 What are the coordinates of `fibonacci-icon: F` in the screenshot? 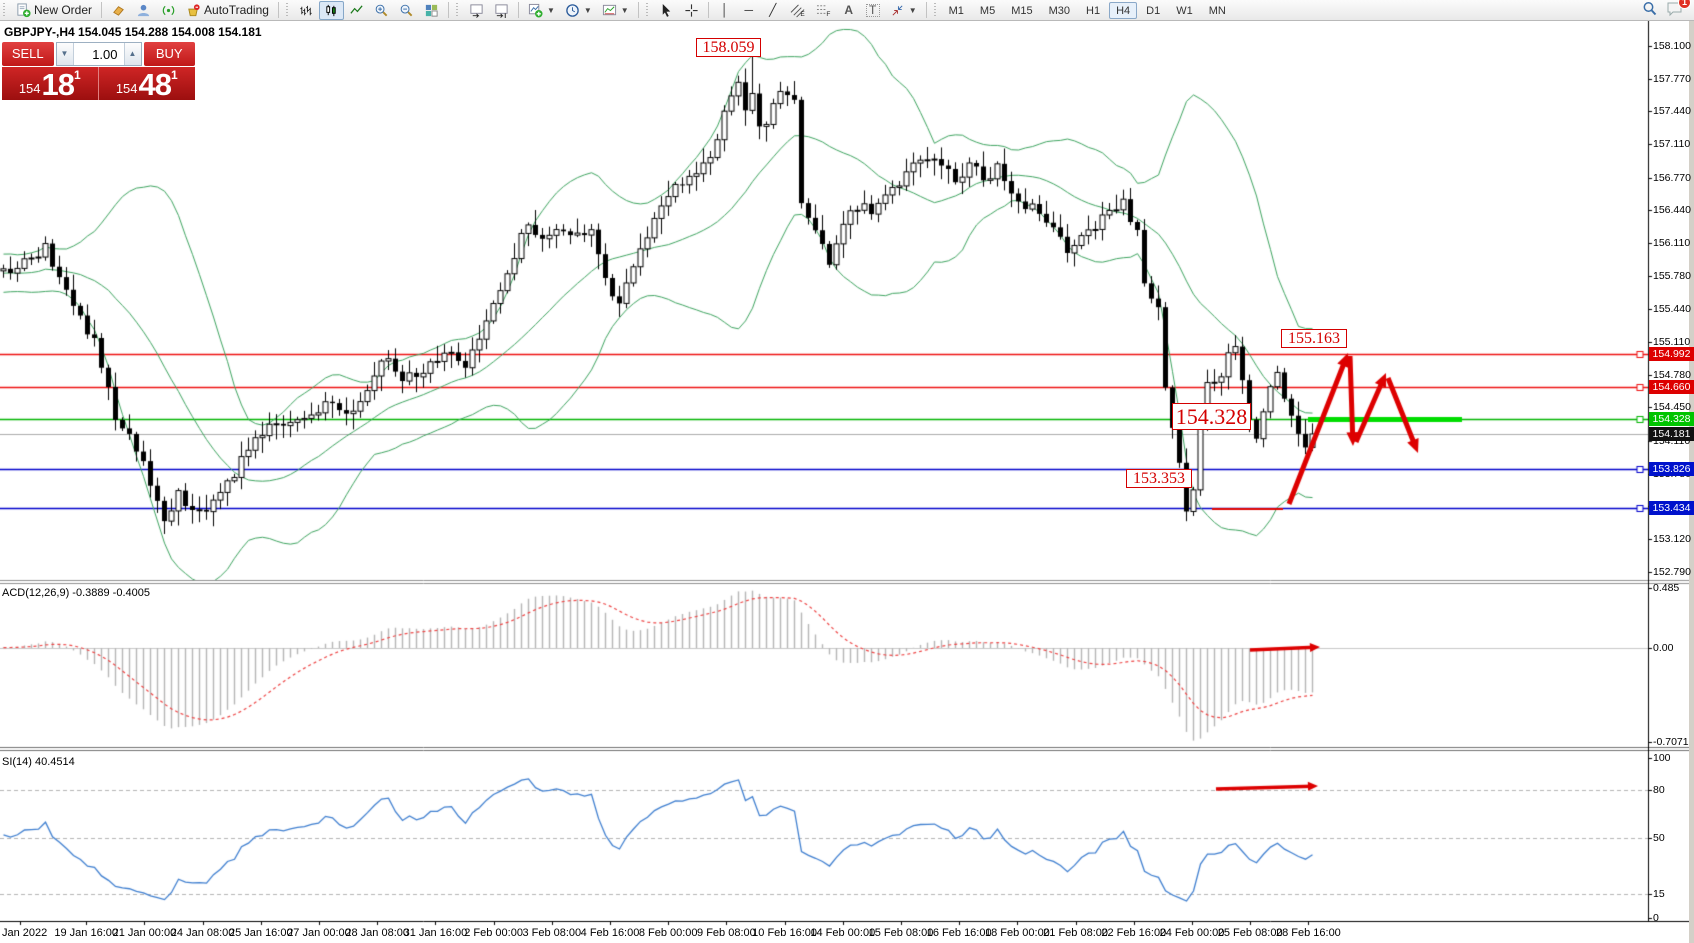 It's located at (824, 10).